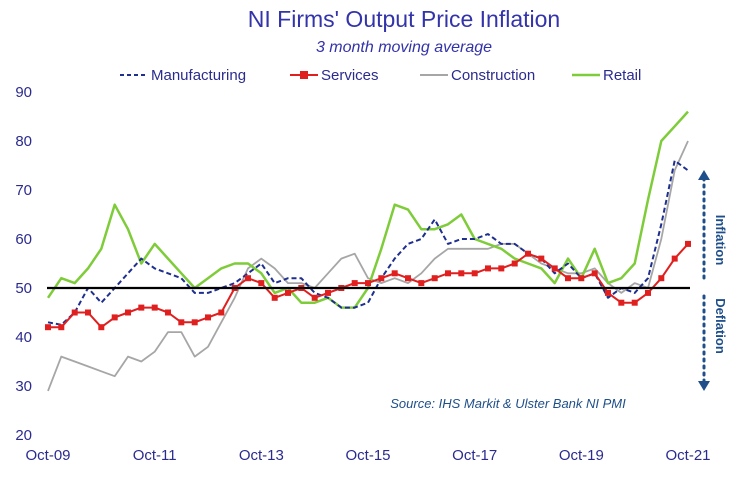  What do you see at coordinates (23, 337) in the screenshot?
I see `y-tick-label: 40` at bounding box center [23, 337].